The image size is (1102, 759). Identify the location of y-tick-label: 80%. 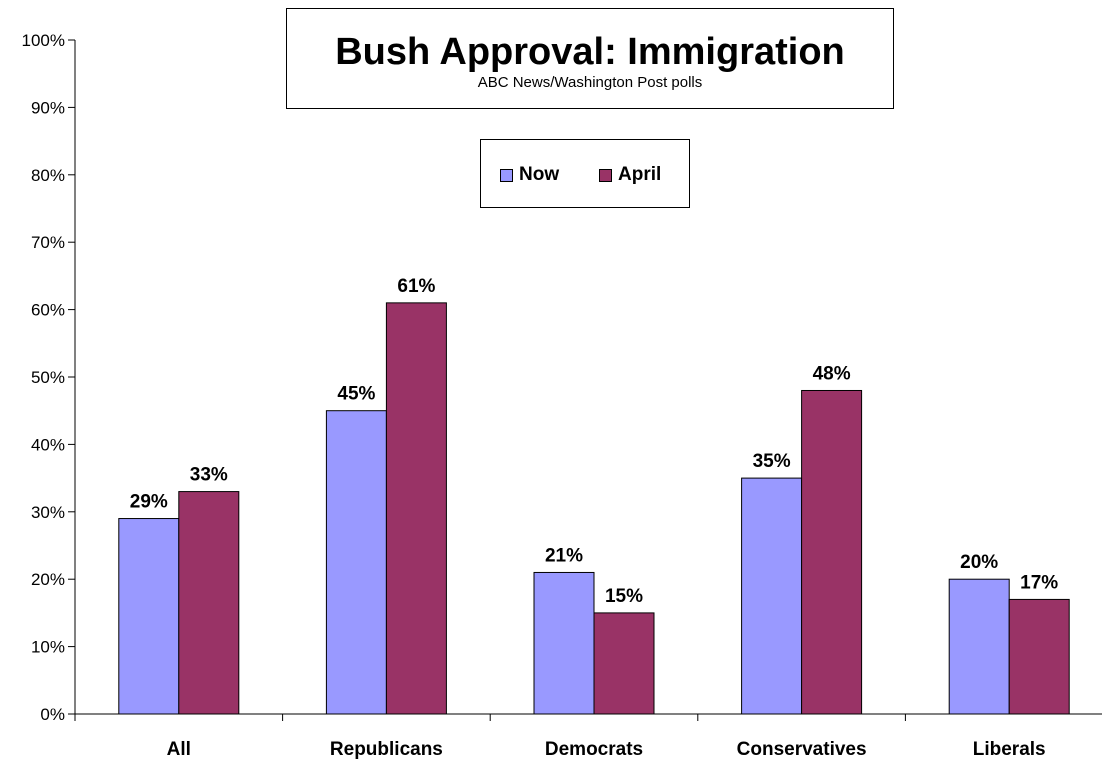
(48, 175).